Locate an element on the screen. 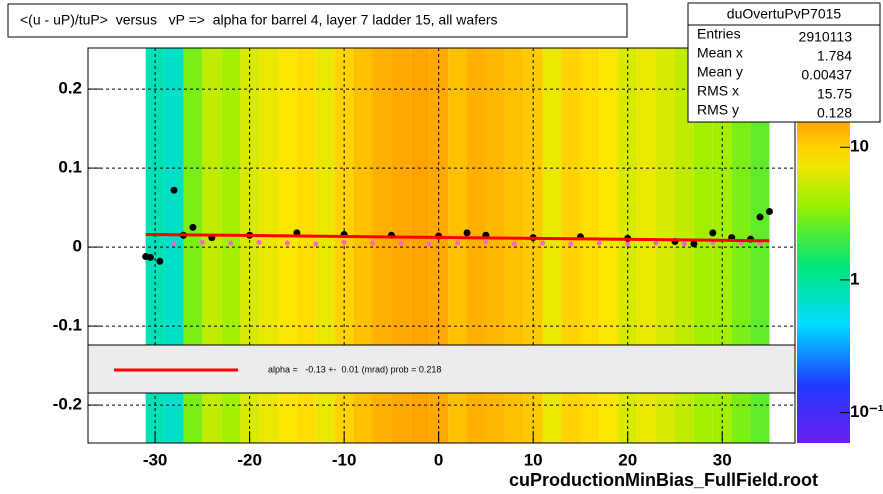  stats-title: duOvertuPvP7015 is located at coordinates (784, 14).